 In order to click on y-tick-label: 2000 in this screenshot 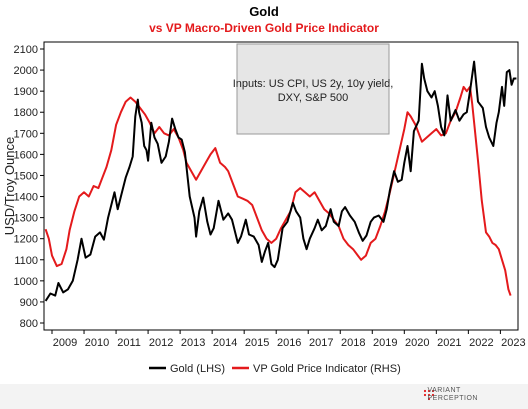, I will do `click(26, 71)`.